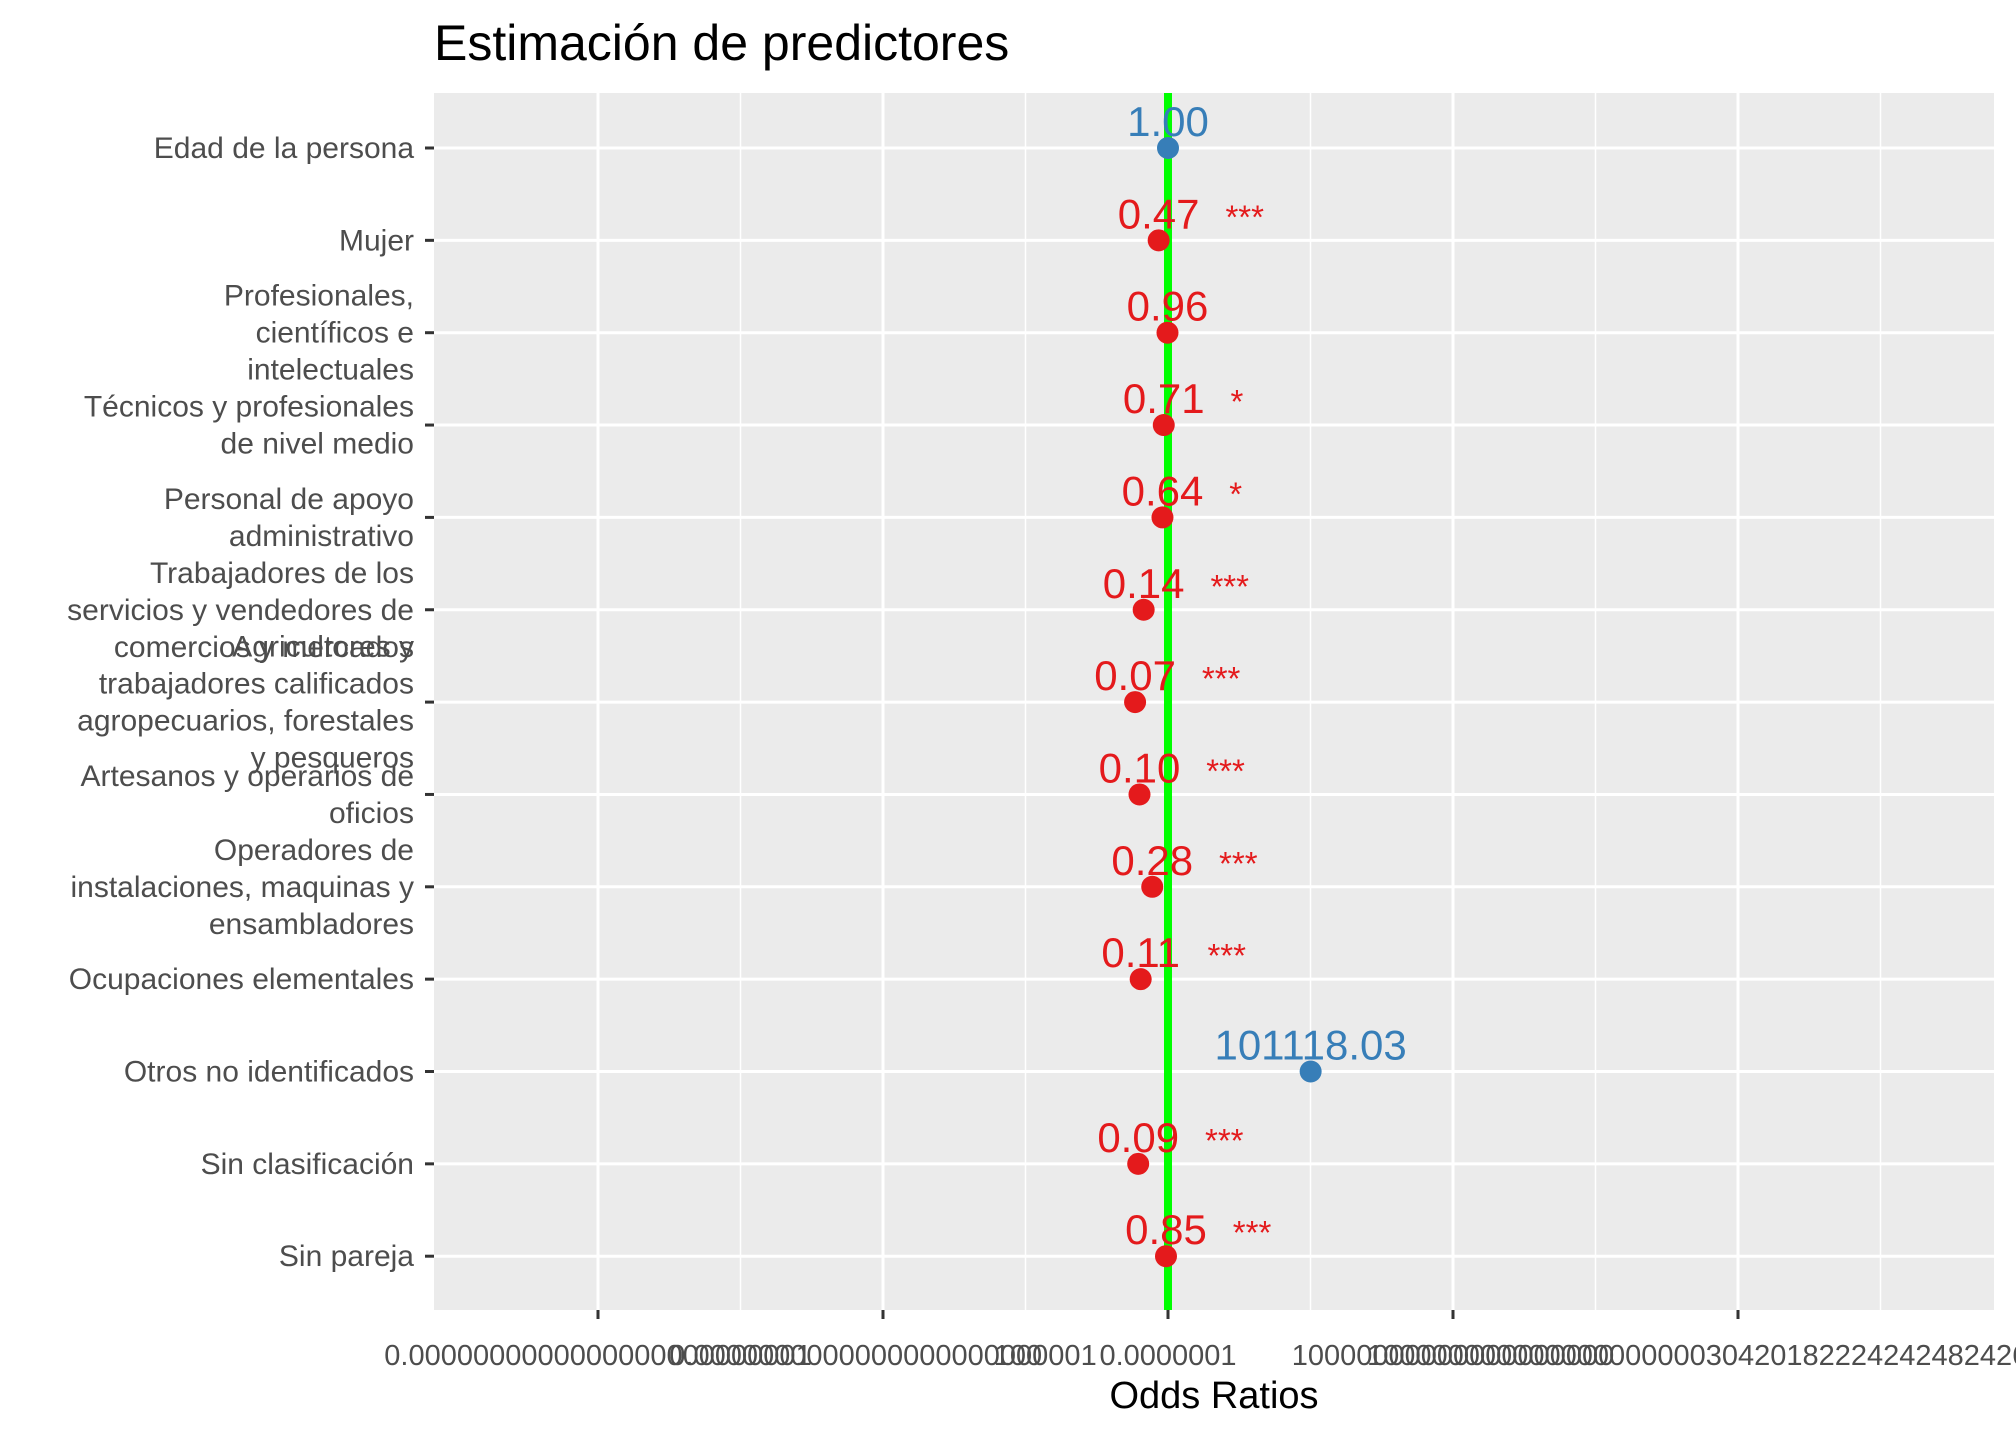 The height and width of the screenshot is (1440, 2016). What do you see at coordinates (1213, 1396) in the screenshot?
I see `x-axis-title: Odds Ratios` at bounding box center [1213, 1396].